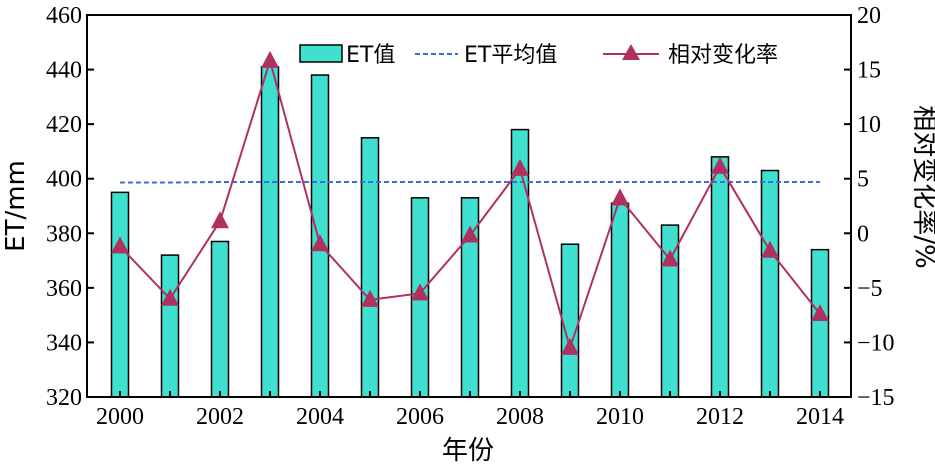 This screenshot has width=935, height=469. What do you see at coordinates (64, 289) in the screenshot?
I see `left-tick-label: 360` at bounding box center [64, 289].